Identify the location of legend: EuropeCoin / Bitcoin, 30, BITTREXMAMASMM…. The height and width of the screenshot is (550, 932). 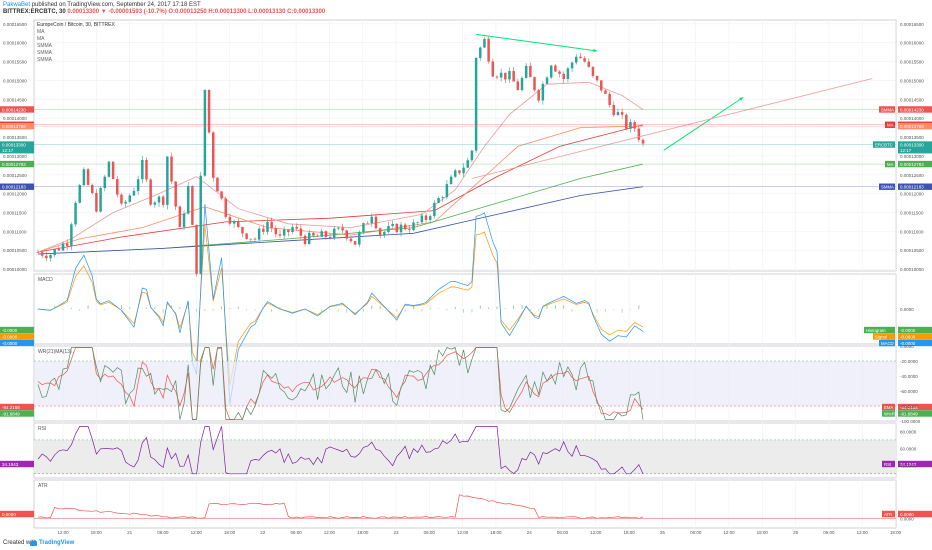
(76, 42).